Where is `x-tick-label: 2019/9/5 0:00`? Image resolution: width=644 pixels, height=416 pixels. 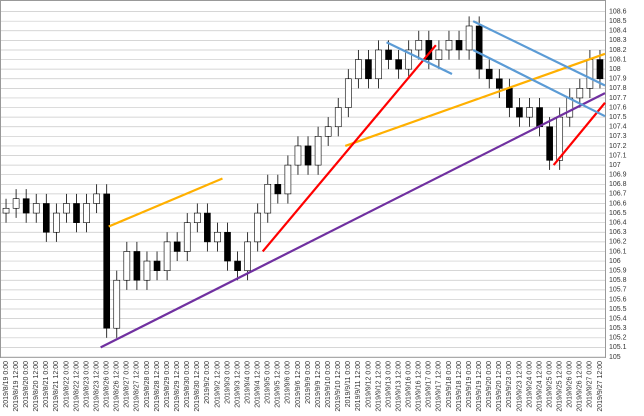
x-tick-label: 2019/9/5 0:00 is located at coordinates (268, 382).